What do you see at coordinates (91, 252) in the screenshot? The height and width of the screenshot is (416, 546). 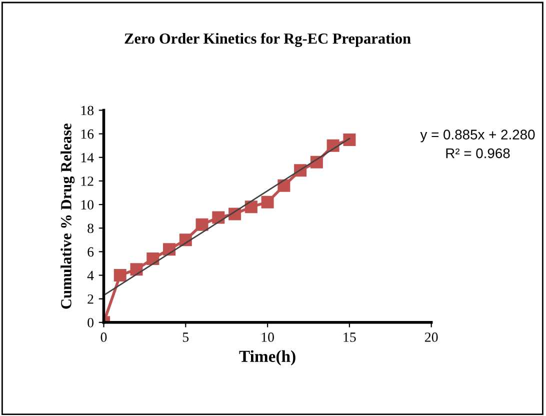 I see `y-tick-label: 6` at bounding box center [91, 252].